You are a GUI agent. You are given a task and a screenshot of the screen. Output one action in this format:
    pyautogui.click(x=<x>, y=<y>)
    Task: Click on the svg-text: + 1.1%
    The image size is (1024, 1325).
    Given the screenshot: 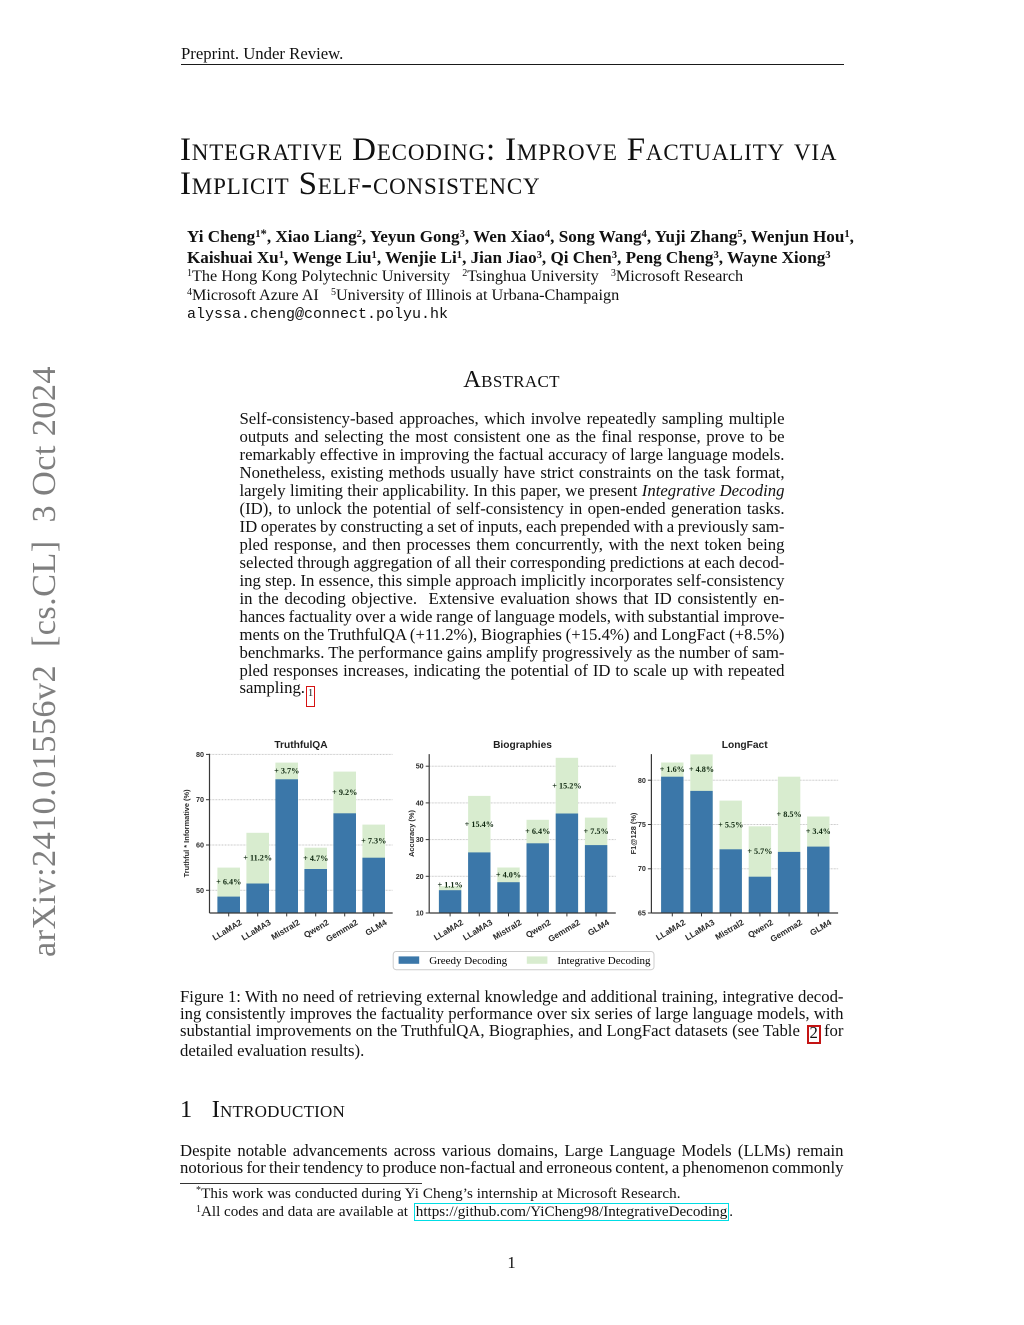 What is the action you would take?
    pyautogui.click(x=450, y=885)
    